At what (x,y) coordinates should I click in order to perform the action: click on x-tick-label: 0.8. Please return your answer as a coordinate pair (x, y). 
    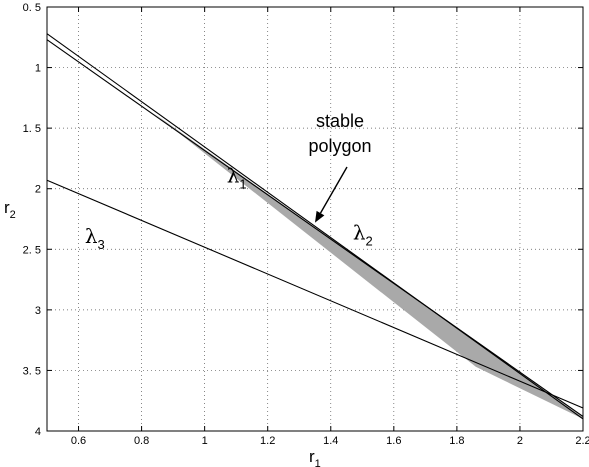
    Looking at the image, I should click on (141, 441).